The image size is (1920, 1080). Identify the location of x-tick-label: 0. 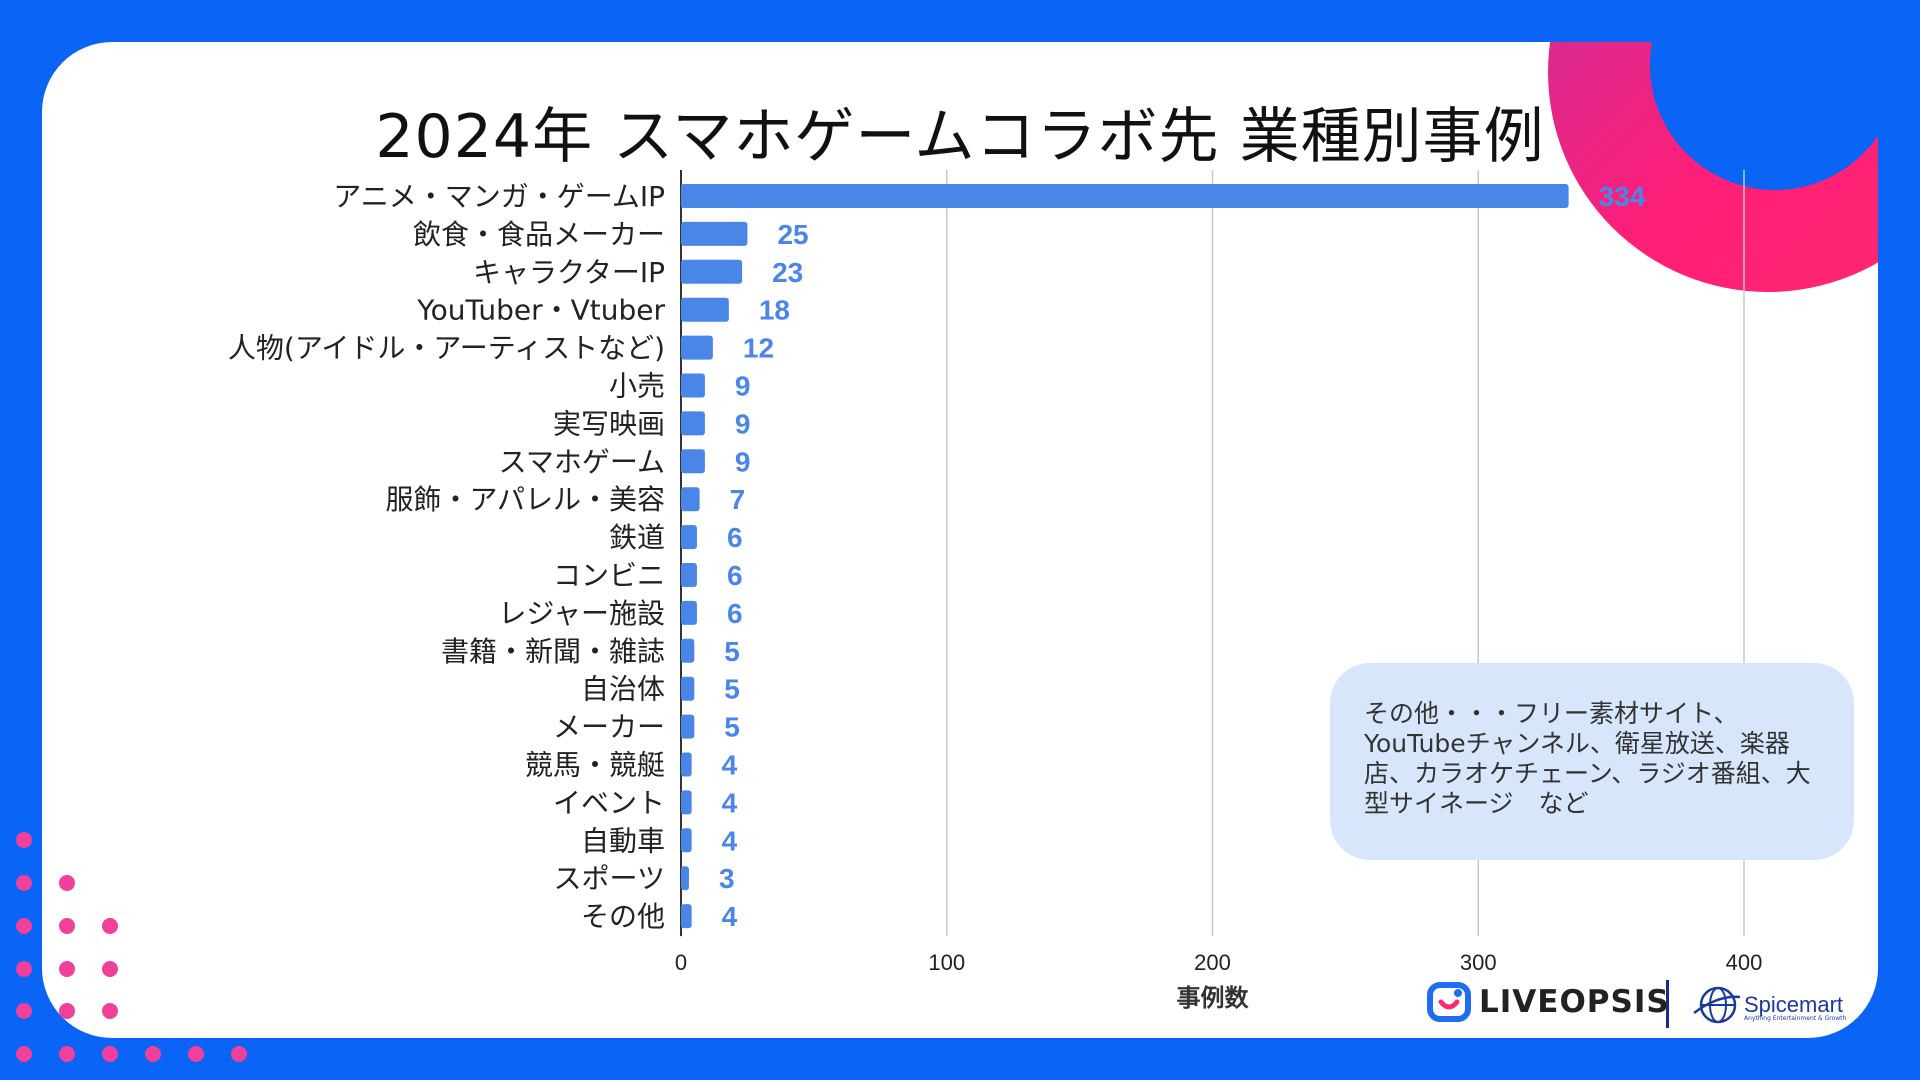
(681, 962).